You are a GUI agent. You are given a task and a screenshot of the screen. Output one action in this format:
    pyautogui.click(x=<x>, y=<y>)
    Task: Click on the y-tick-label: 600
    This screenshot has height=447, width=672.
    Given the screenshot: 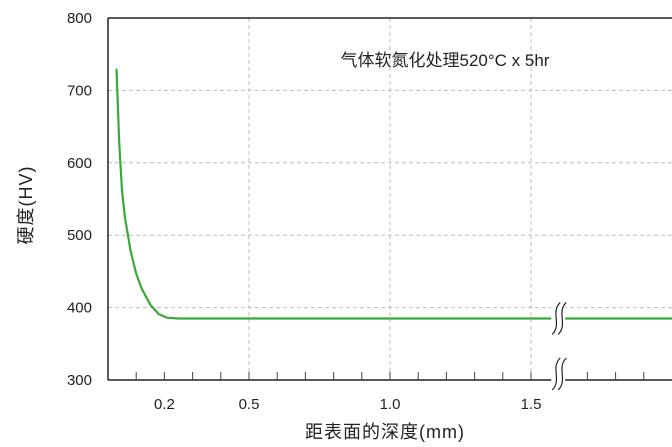 What is the action you would take?
    pyautogui.click(x=79, y=163)
    